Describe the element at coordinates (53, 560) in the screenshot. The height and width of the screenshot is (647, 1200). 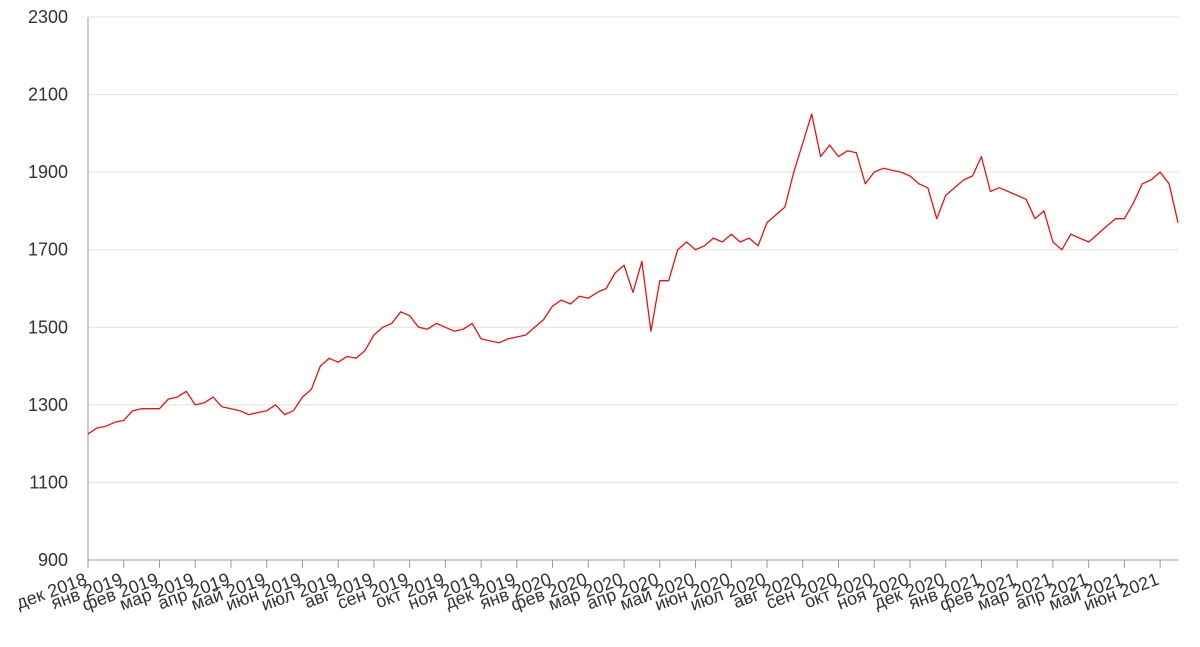
I see `y-tick-label: 900` at that location.